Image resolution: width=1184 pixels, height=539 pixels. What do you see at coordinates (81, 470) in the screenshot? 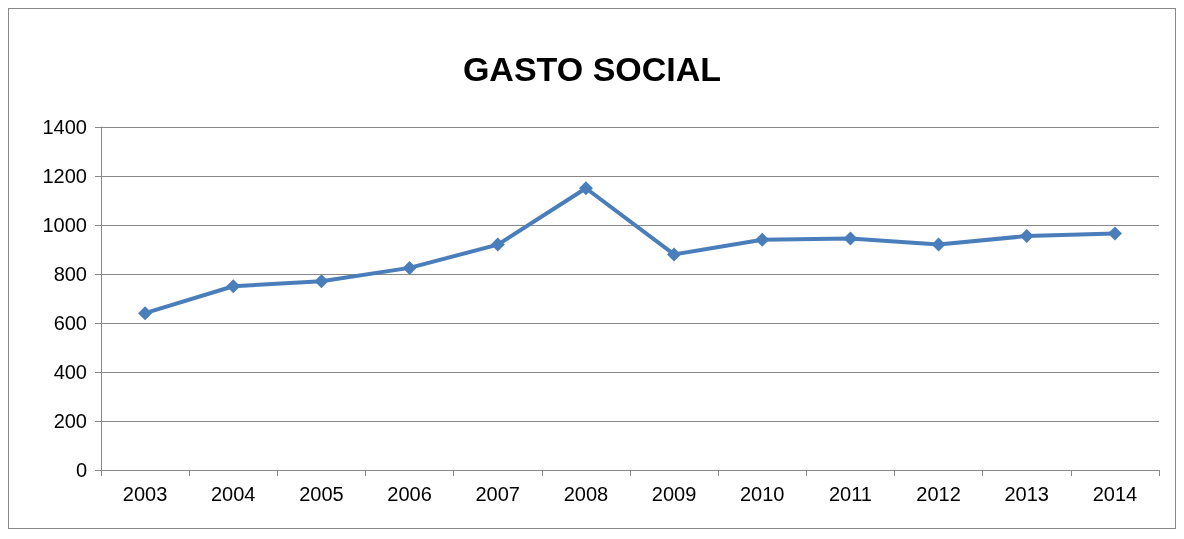
I see `y-tick-label: 0` at bounding box center [81, 470].